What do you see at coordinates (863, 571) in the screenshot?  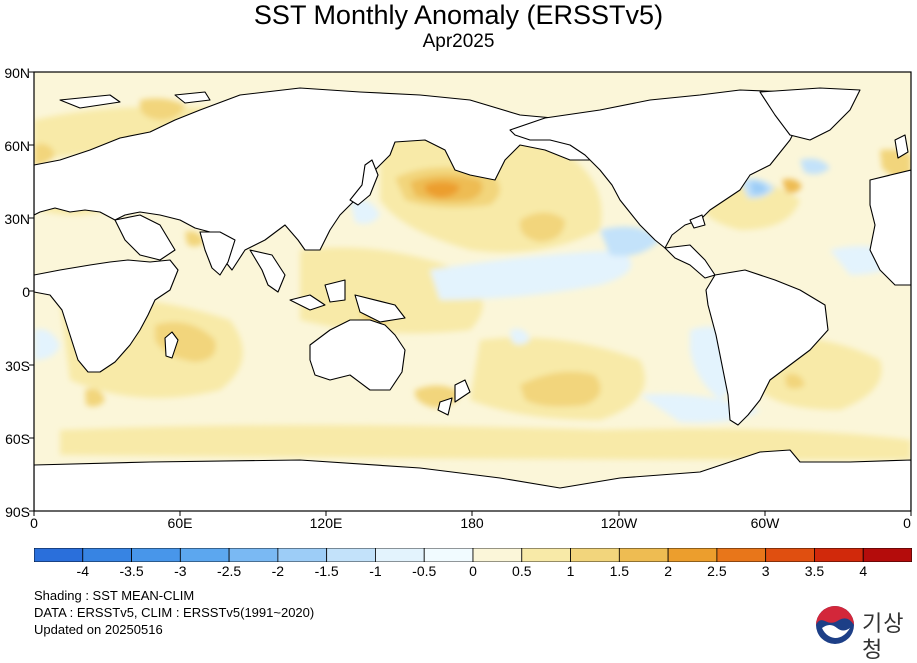 I see `colorbar-tick-label: 4` at bounding box center [863, 571].